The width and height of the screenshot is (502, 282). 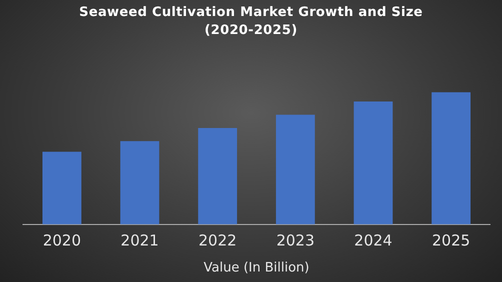 I want to click on x-tick-label: 2023, so click(x=295, y=240).